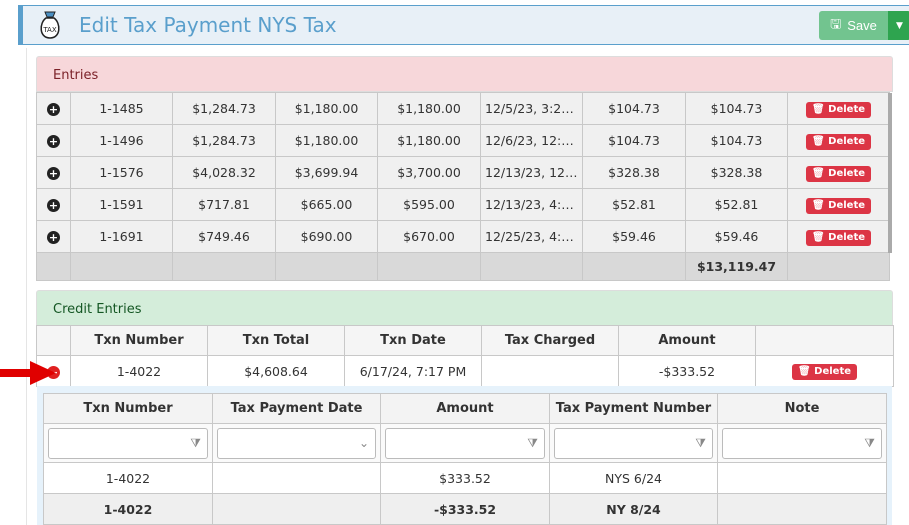 The height and width of the screenshot is (525, 909). Describe the element at coordinates (465, 443) in the screenshot. I see `amount-filter-input: ⧩` at that location.